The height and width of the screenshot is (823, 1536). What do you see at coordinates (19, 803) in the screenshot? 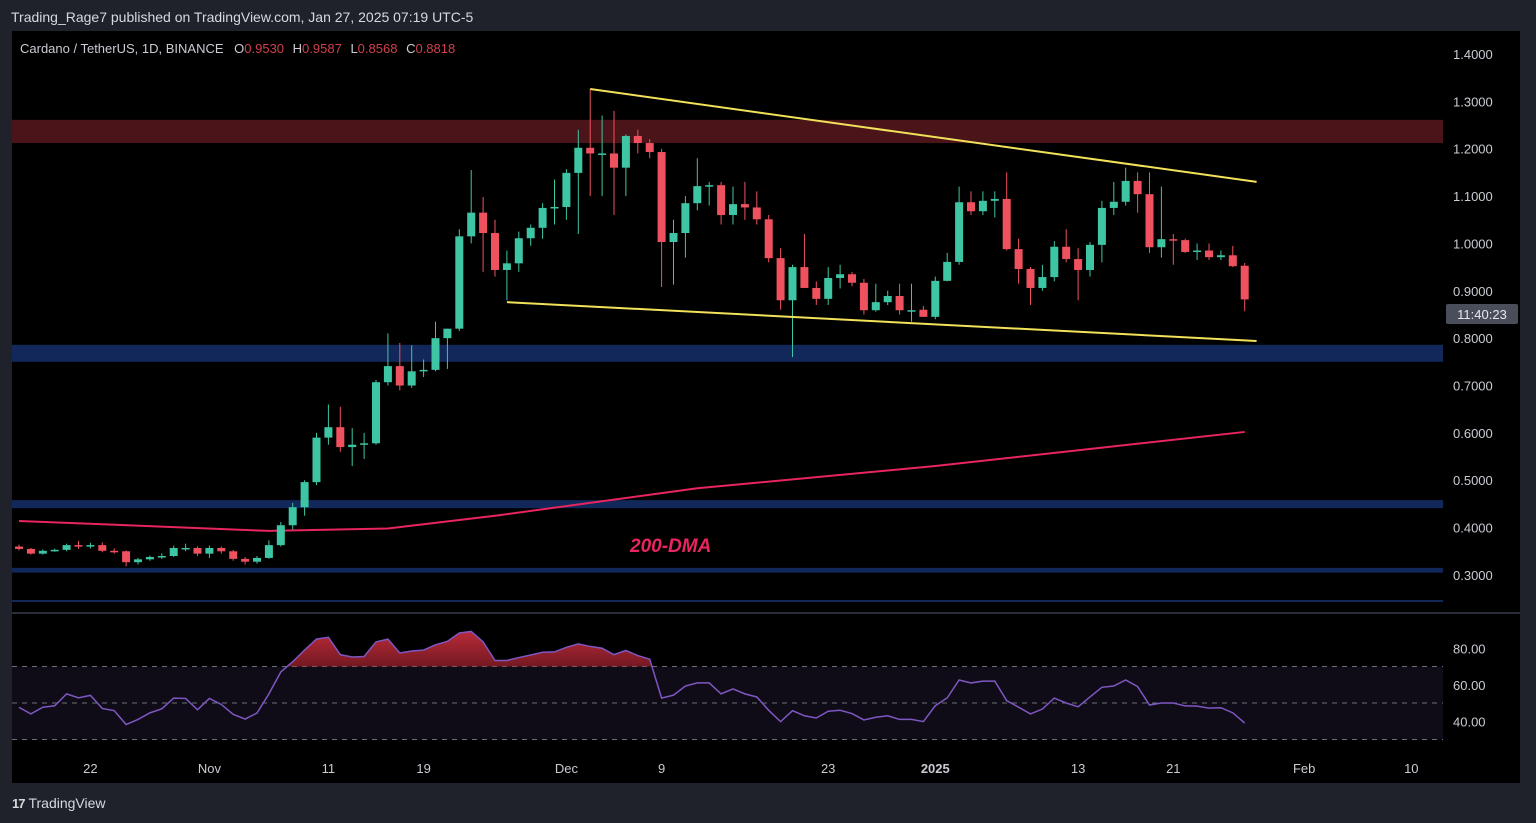
I see `tradingview-logo-icon: 17` at bounding box center [19, 803].